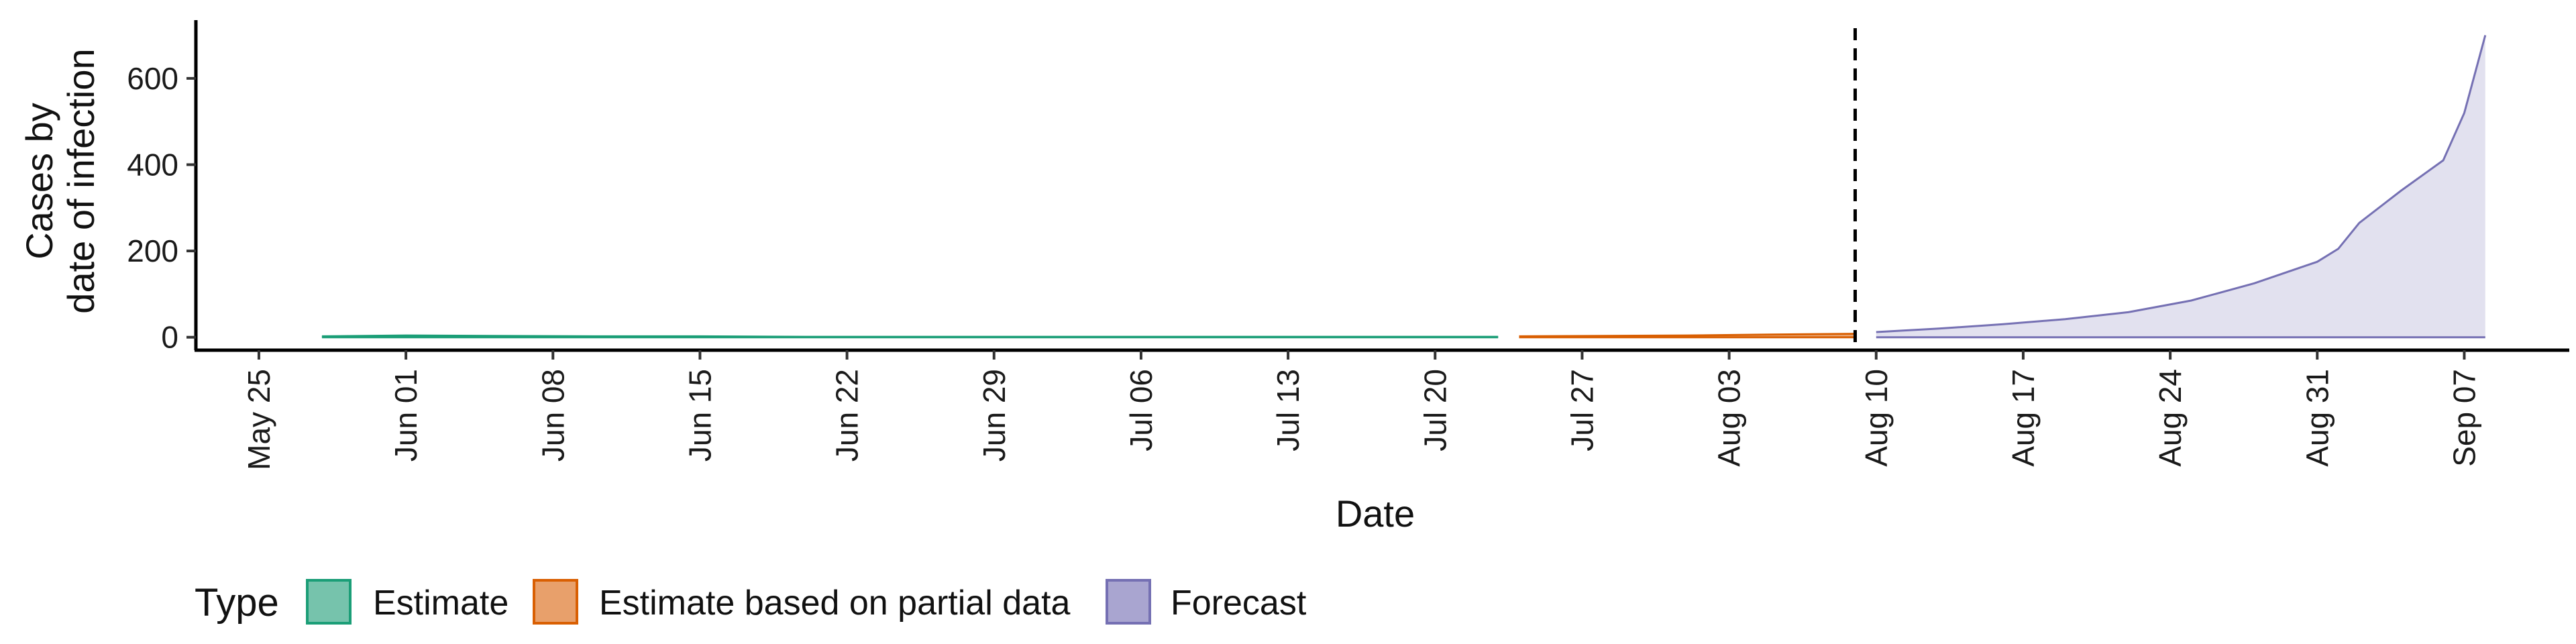 The width and height of the screenshot is (2576, 644). Describe the element at coordinates (405, 415) in the screenshot. I see `x-tick-label-1: Jun 01` at that location.